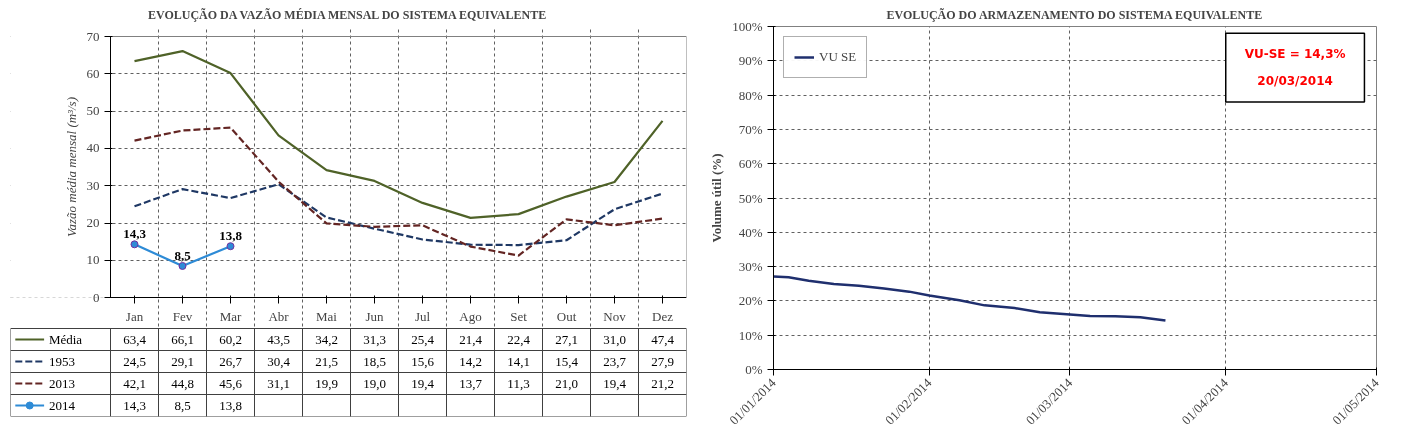  I want to click on x-tick-label: Mai, so click(327, 316).